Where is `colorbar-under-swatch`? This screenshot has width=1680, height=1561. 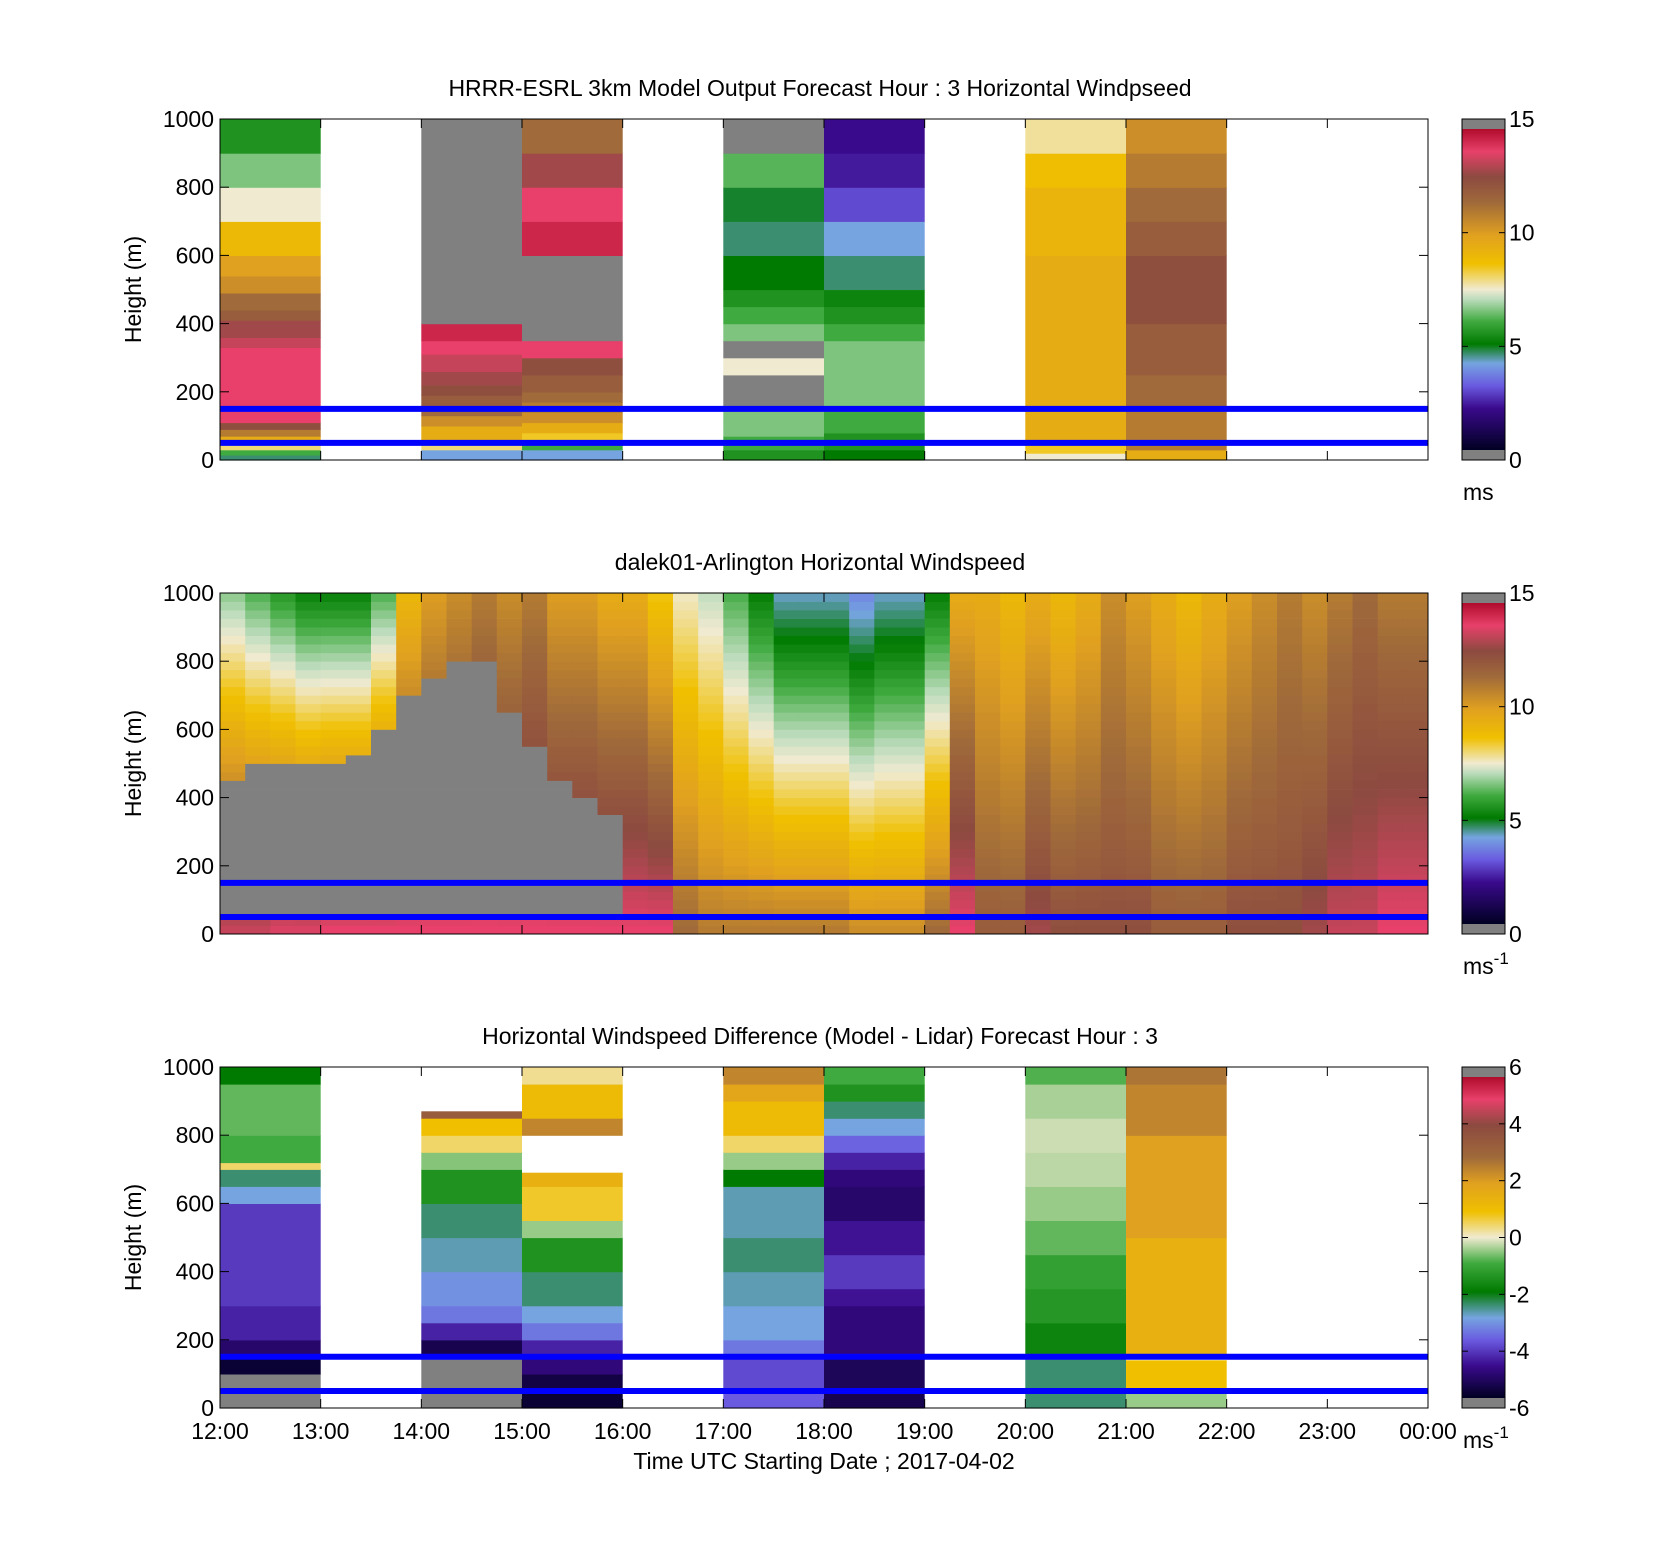 colorbar-under-swatch is located at coordinates (1483, 929).